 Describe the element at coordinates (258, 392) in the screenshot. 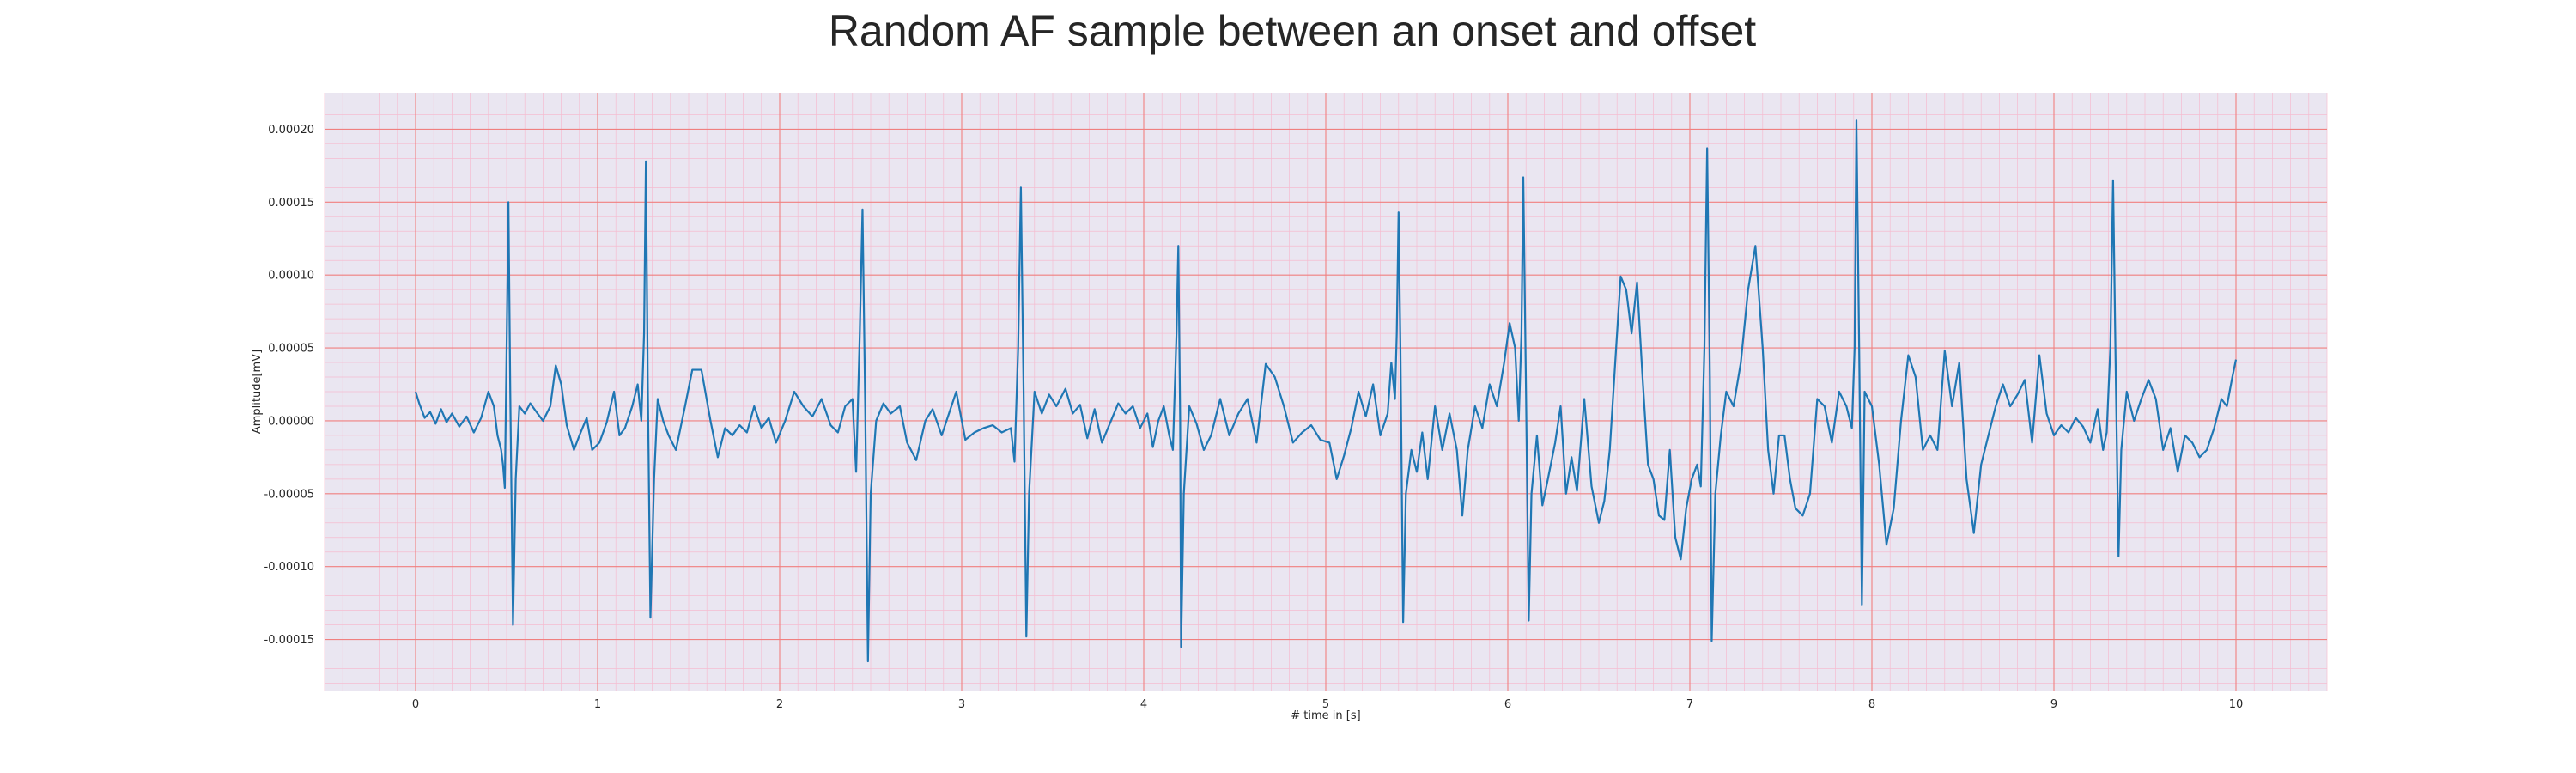

I see `y-axis-label: Amplitude[mV]` at that location.